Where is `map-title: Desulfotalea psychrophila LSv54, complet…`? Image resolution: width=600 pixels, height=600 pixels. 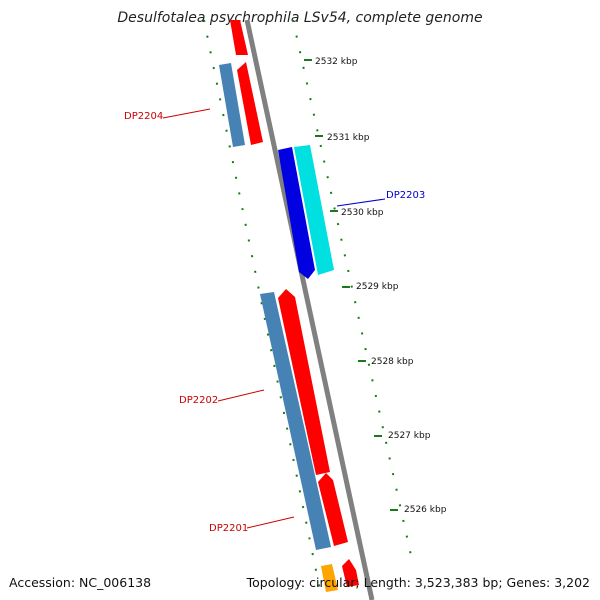 map-title: Desulfotalea psychrophila LSv54, complet… is located at coordinates (300, 18).